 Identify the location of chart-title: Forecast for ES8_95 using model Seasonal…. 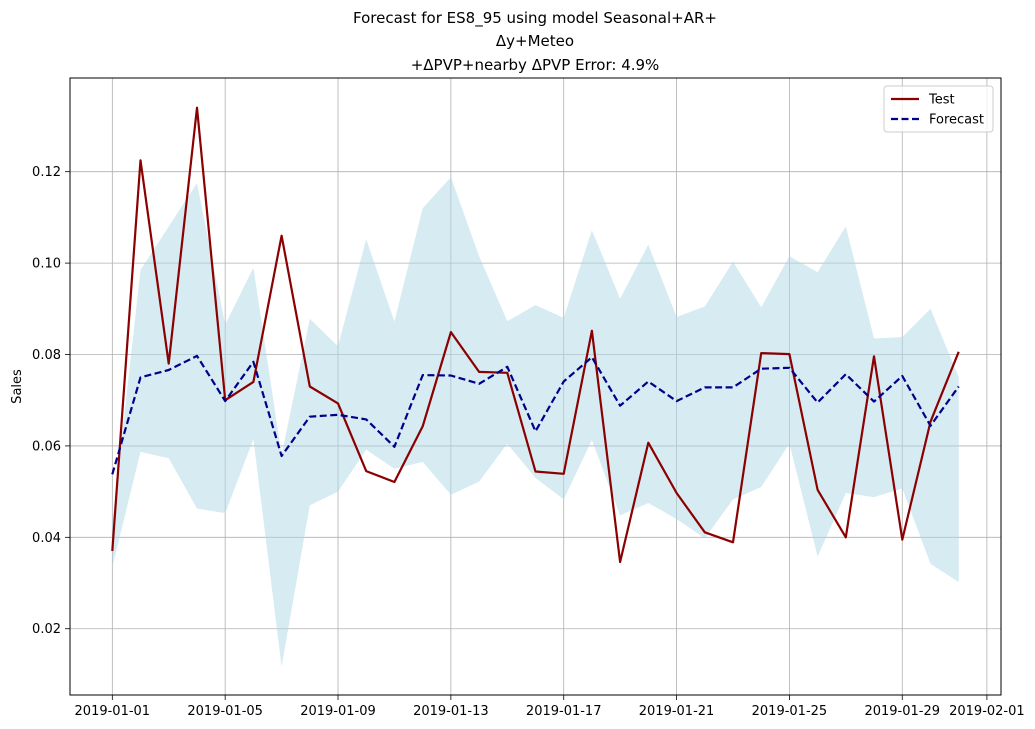
(535, 41).